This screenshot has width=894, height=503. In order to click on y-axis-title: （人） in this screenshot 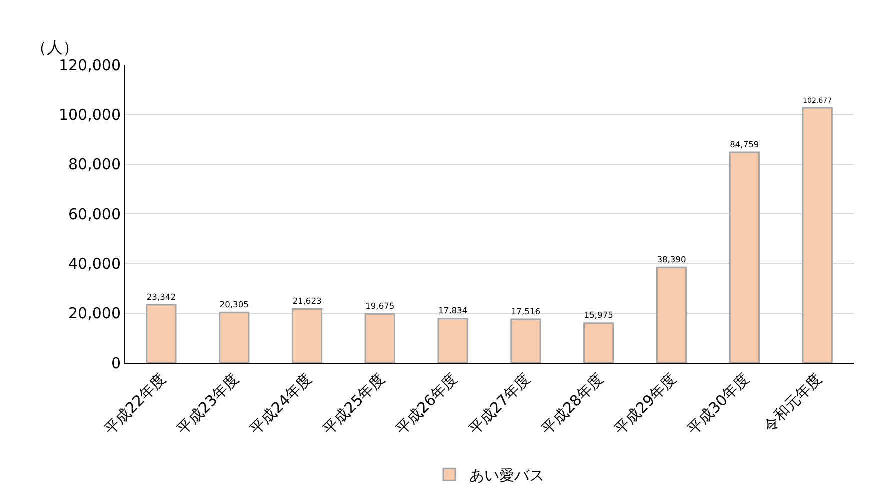, I will do `click(55, 47)`.